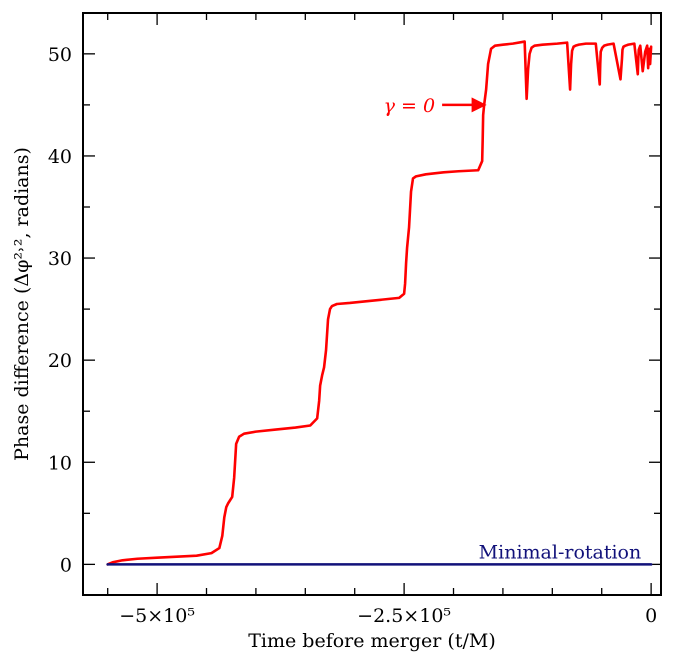 The image size is (673, 658). I want to click on annotation-minimal-rotation: Minimal-rotation, so click(560, 552).